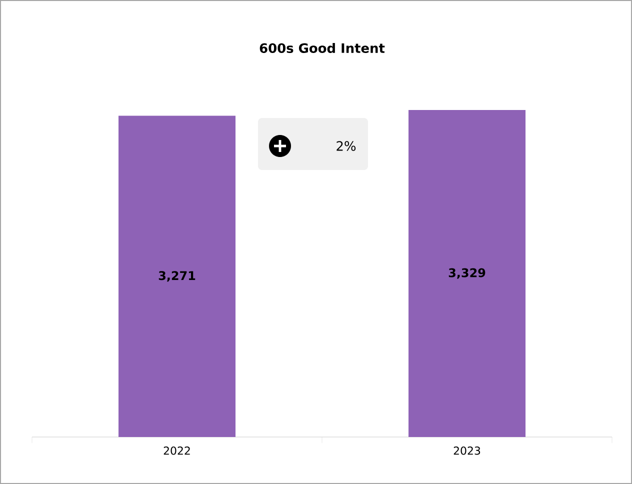 The width and height of the screenshot is (632, 484). Describe the element at coordinates (177, 450) in the screenshot. I see `x-tick-label: 2022` at that location.